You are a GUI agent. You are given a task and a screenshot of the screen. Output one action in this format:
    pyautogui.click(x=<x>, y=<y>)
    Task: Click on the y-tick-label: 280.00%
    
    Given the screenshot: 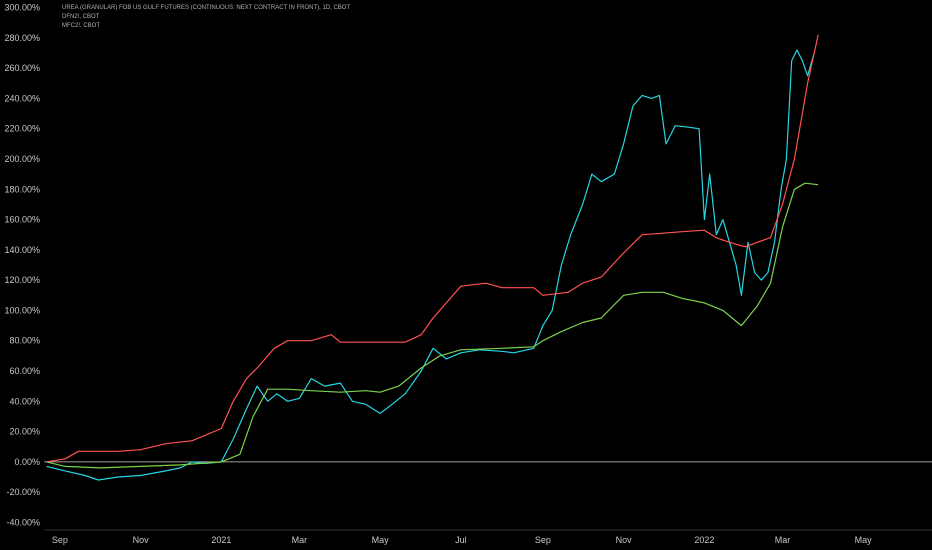 What is the action you would take?
    pyautogui.click(x=22, y=38)
    